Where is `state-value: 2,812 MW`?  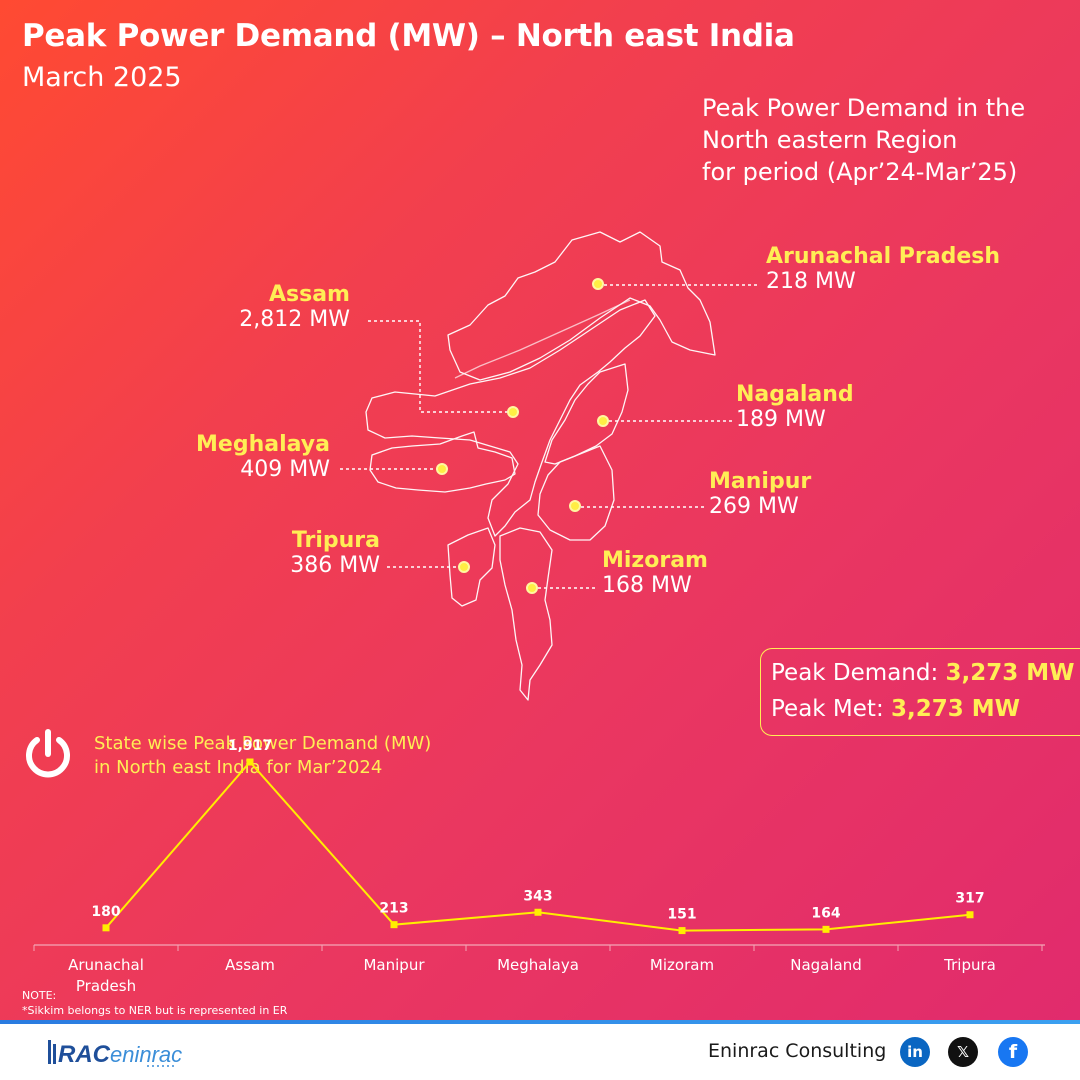 state-value: 2,812 MW is located at coordinates (294, 319).